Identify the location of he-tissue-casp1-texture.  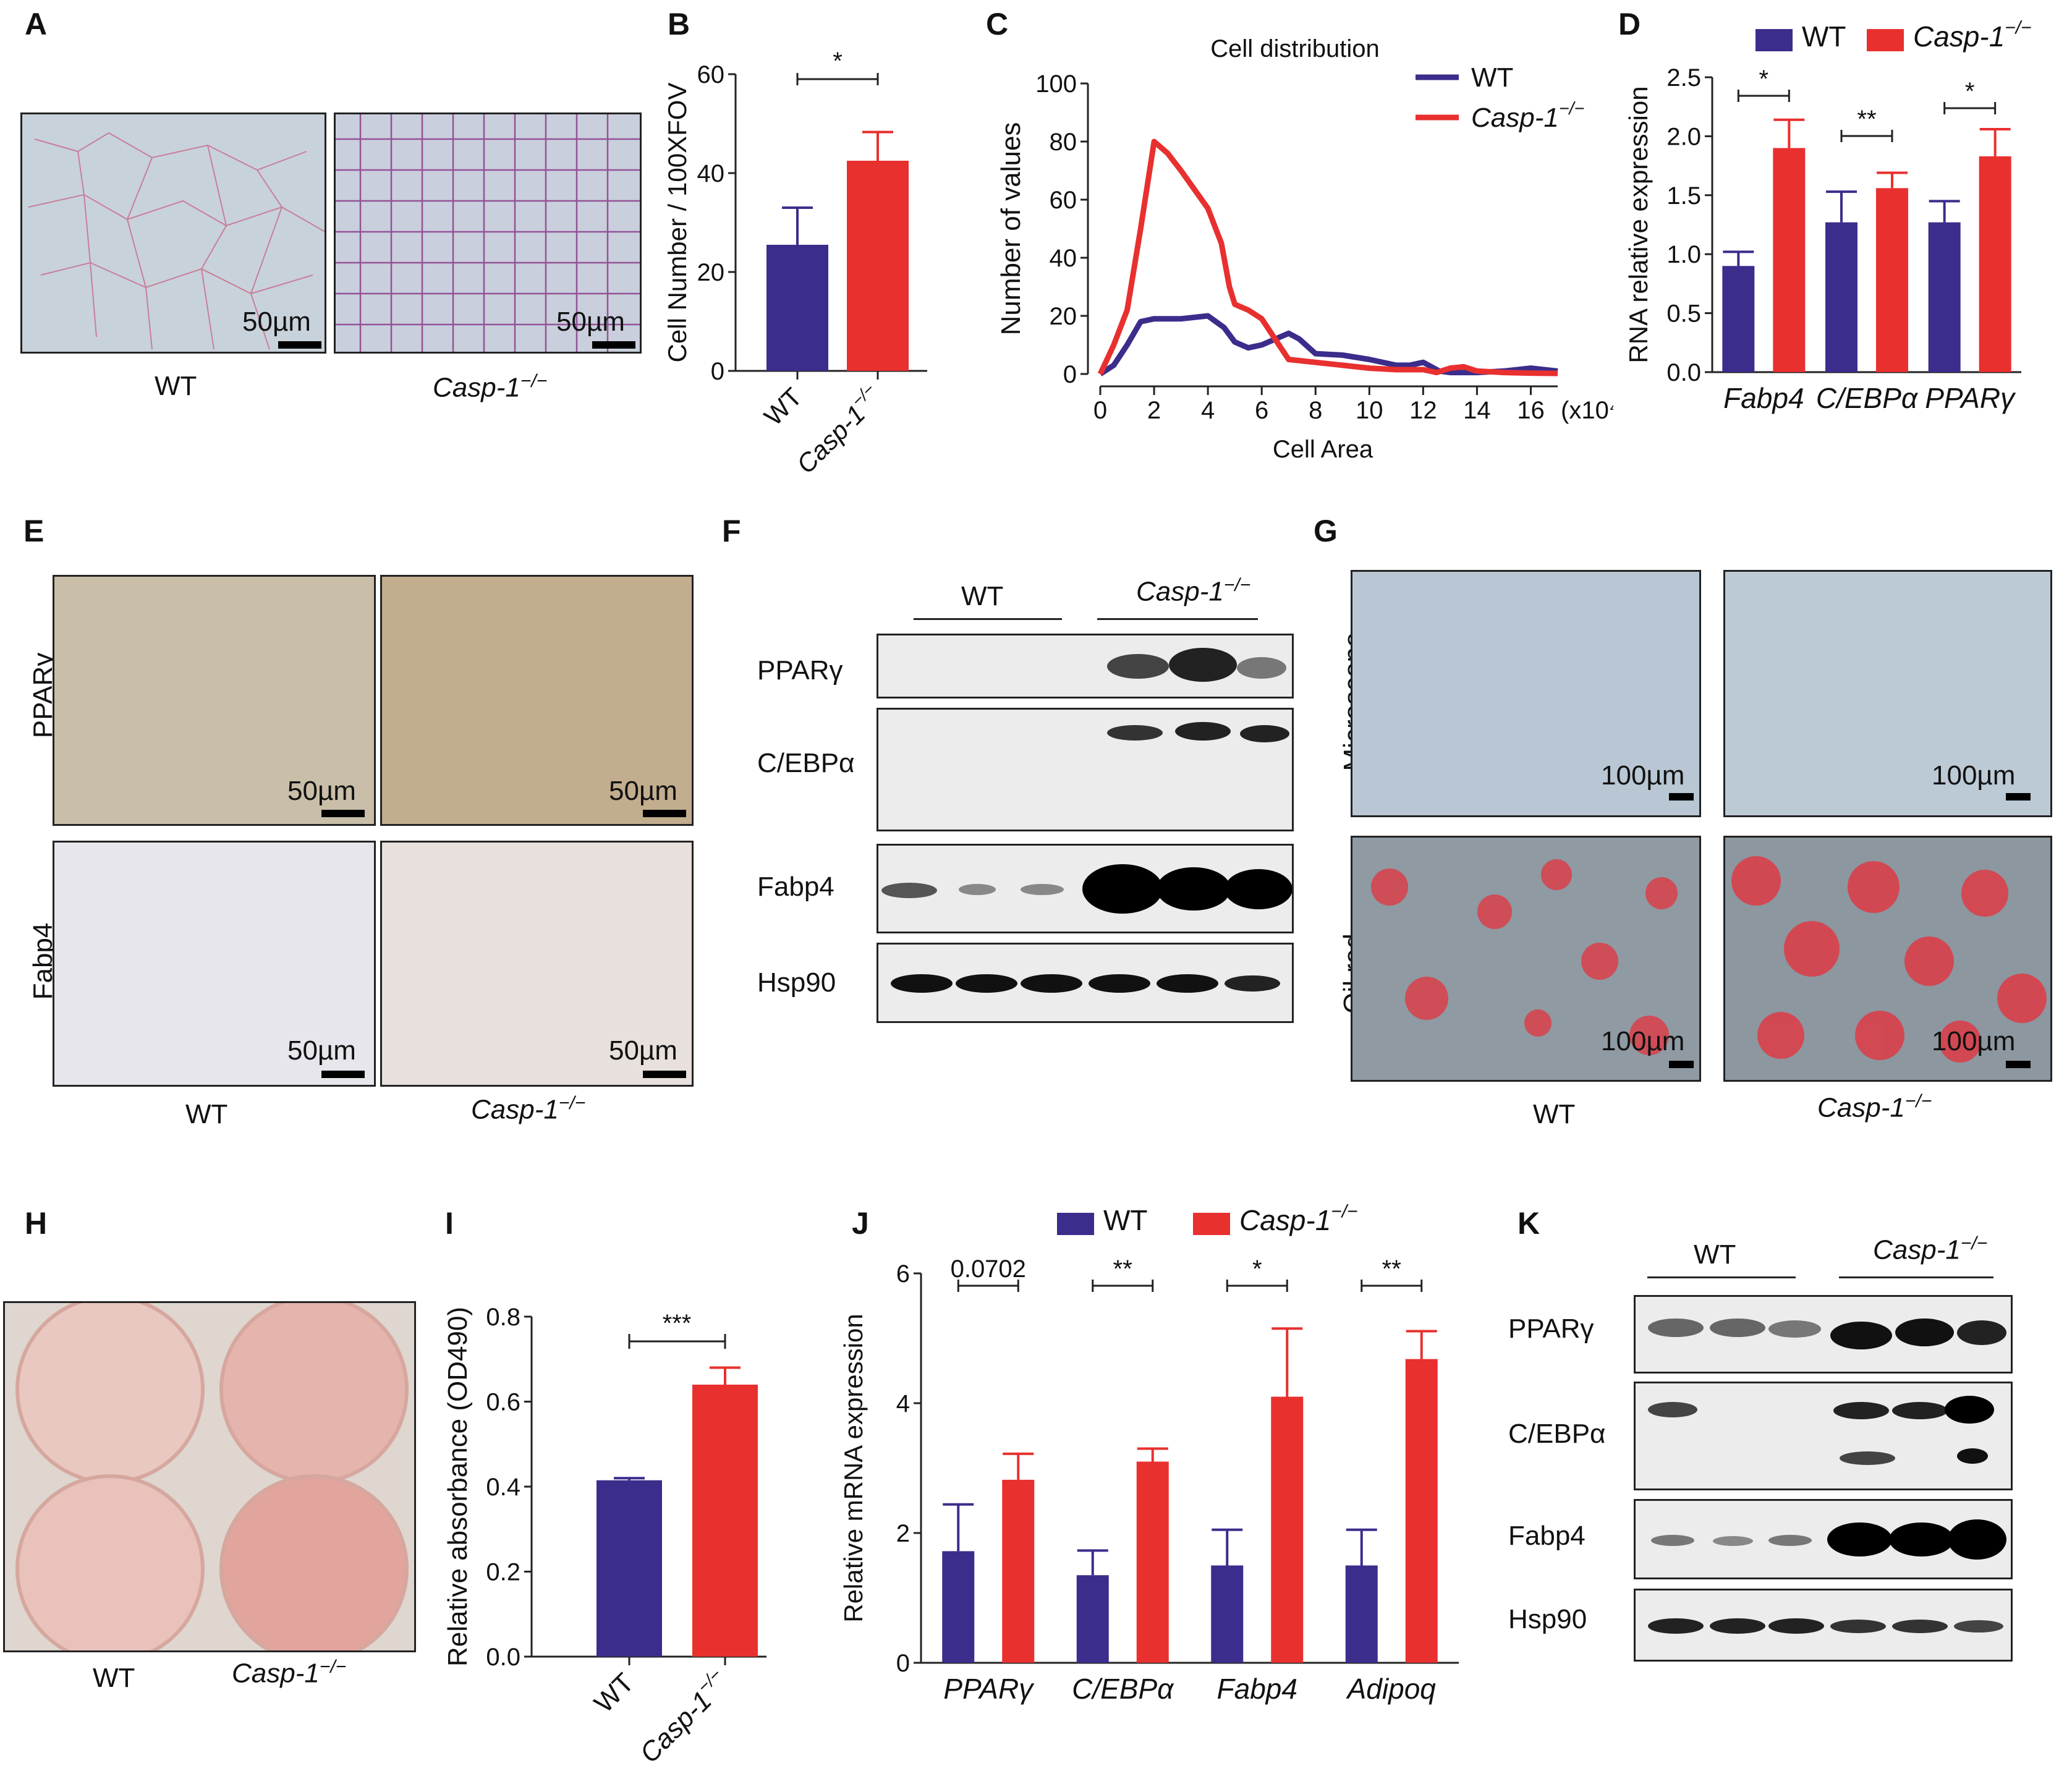
(488, 233).